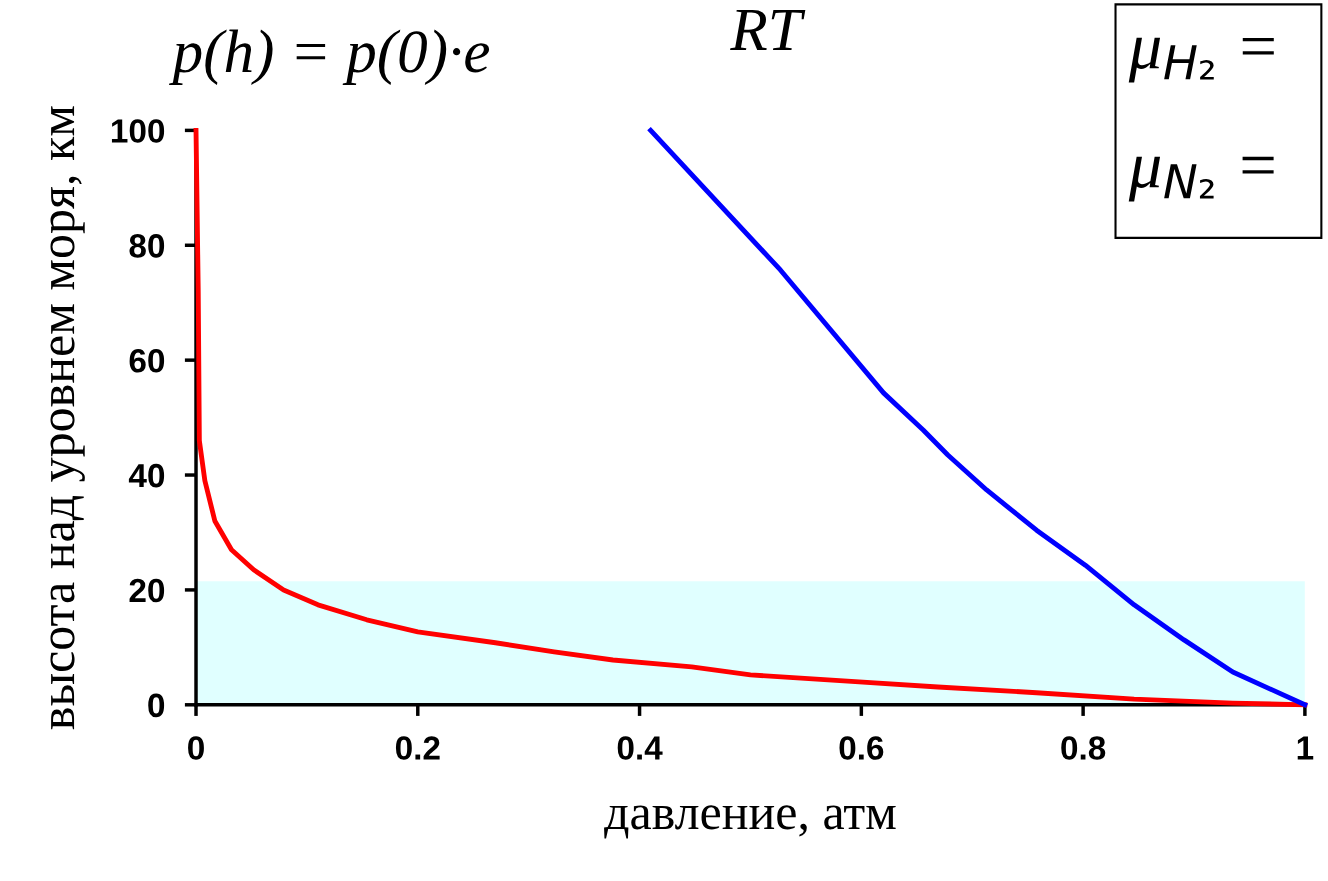 This screenshot has width=1328, height=881. Describe the element at coordinates (1305, 748) in the screenshot. I see `x-tick-label: 1` at that location.